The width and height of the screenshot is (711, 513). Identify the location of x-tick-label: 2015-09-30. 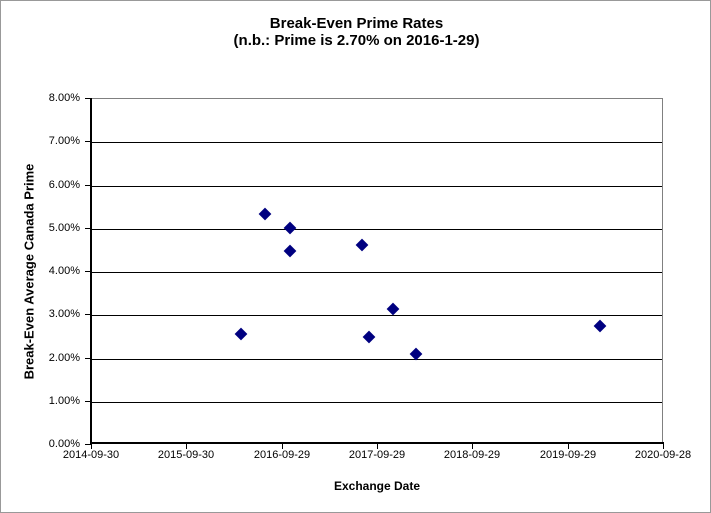
(186, 455).